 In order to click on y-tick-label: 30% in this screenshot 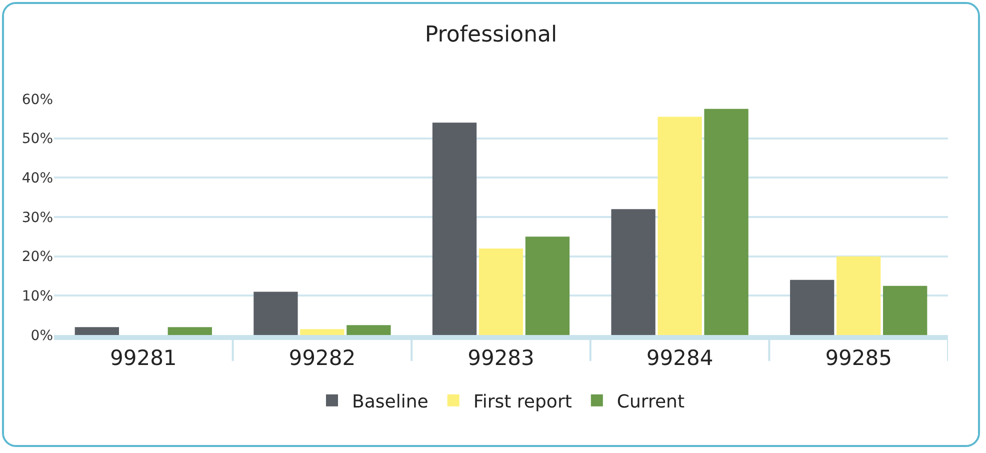, I will do `click(37, 218)`.